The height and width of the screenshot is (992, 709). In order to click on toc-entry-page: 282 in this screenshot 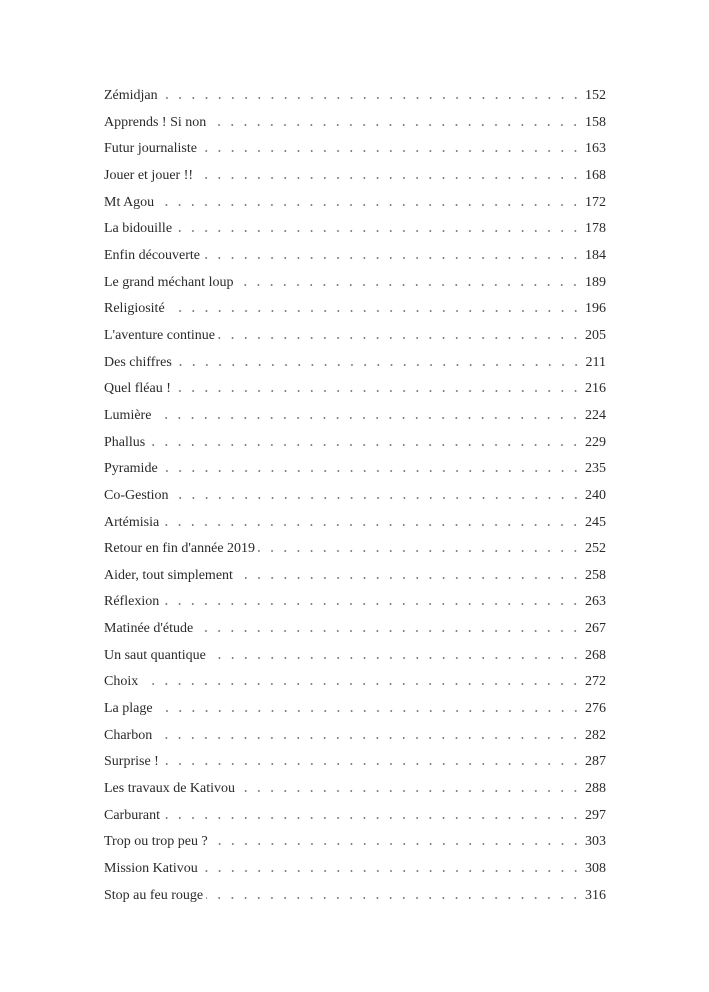, I will do `click(595, 735)`.